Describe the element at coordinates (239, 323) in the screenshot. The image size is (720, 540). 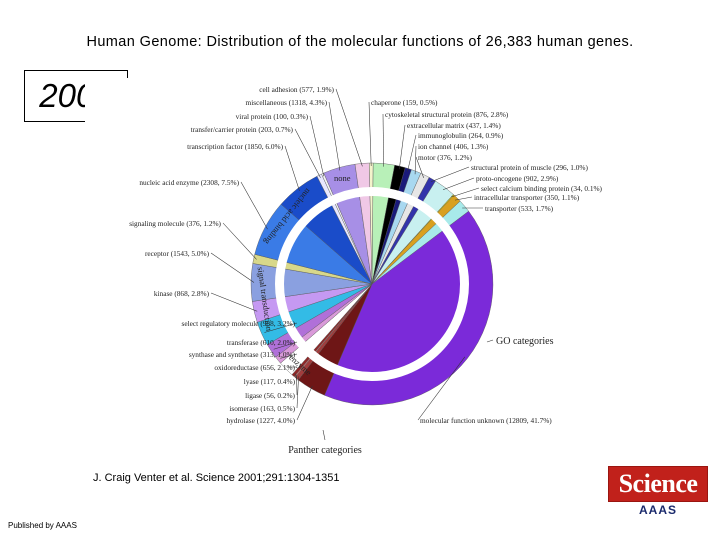
I see `label-select-regulatory-molecule: select regulatory molecule (988, 3.2%)` at that location.